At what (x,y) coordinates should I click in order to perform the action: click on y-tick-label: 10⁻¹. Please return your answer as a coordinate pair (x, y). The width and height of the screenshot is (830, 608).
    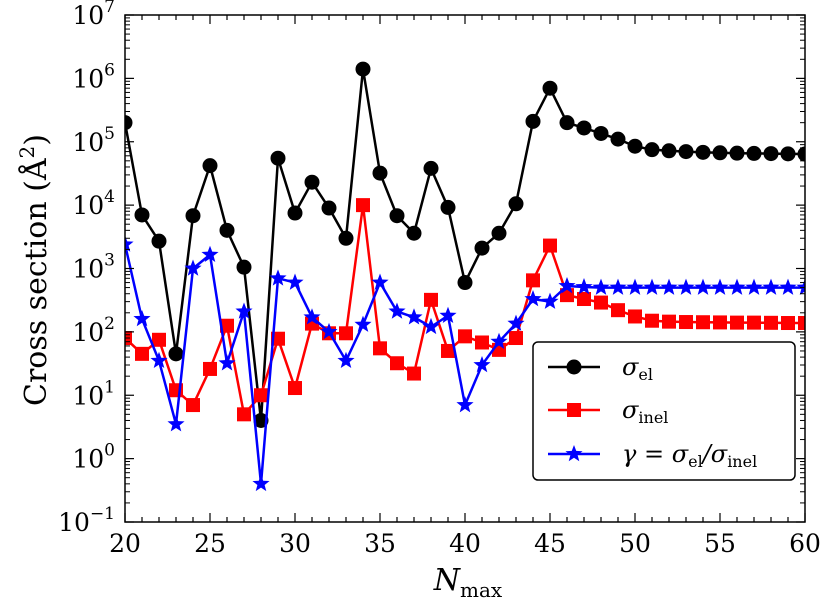
    Looking at the image, I should click on (86, 520).